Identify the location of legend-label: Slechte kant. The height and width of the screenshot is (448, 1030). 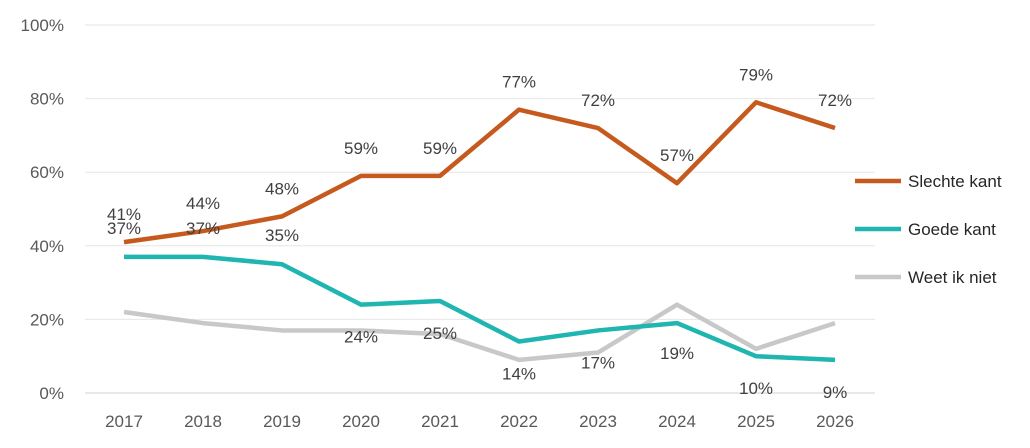
(955, 181).